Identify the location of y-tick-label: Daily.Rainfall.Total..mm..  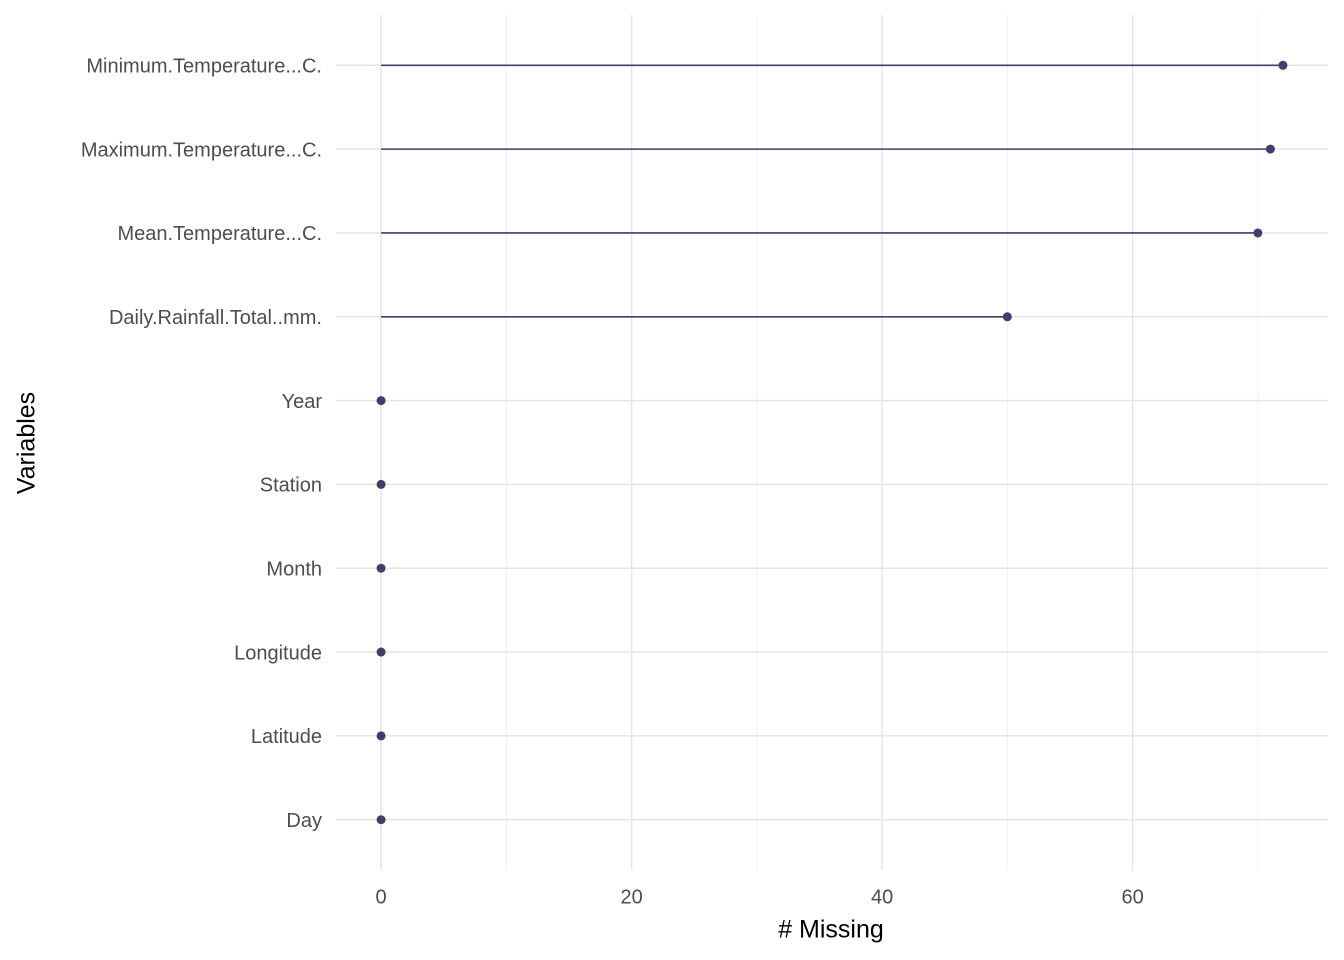
(215, 318).